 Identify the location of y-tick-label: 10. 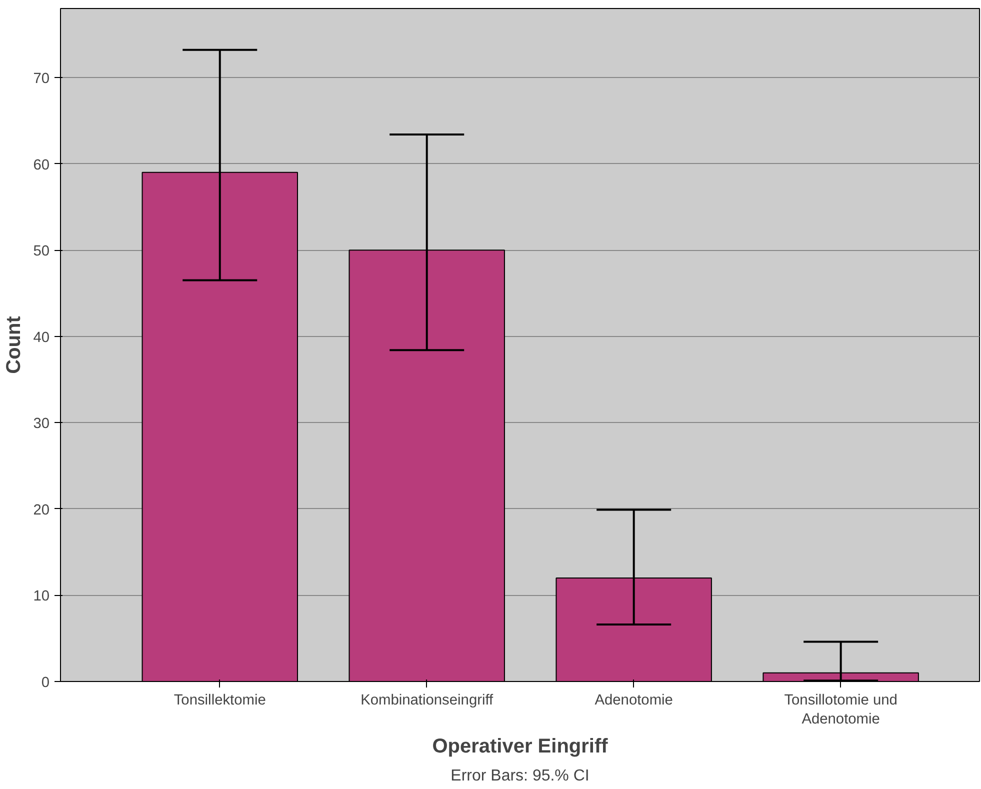
(41, 596).